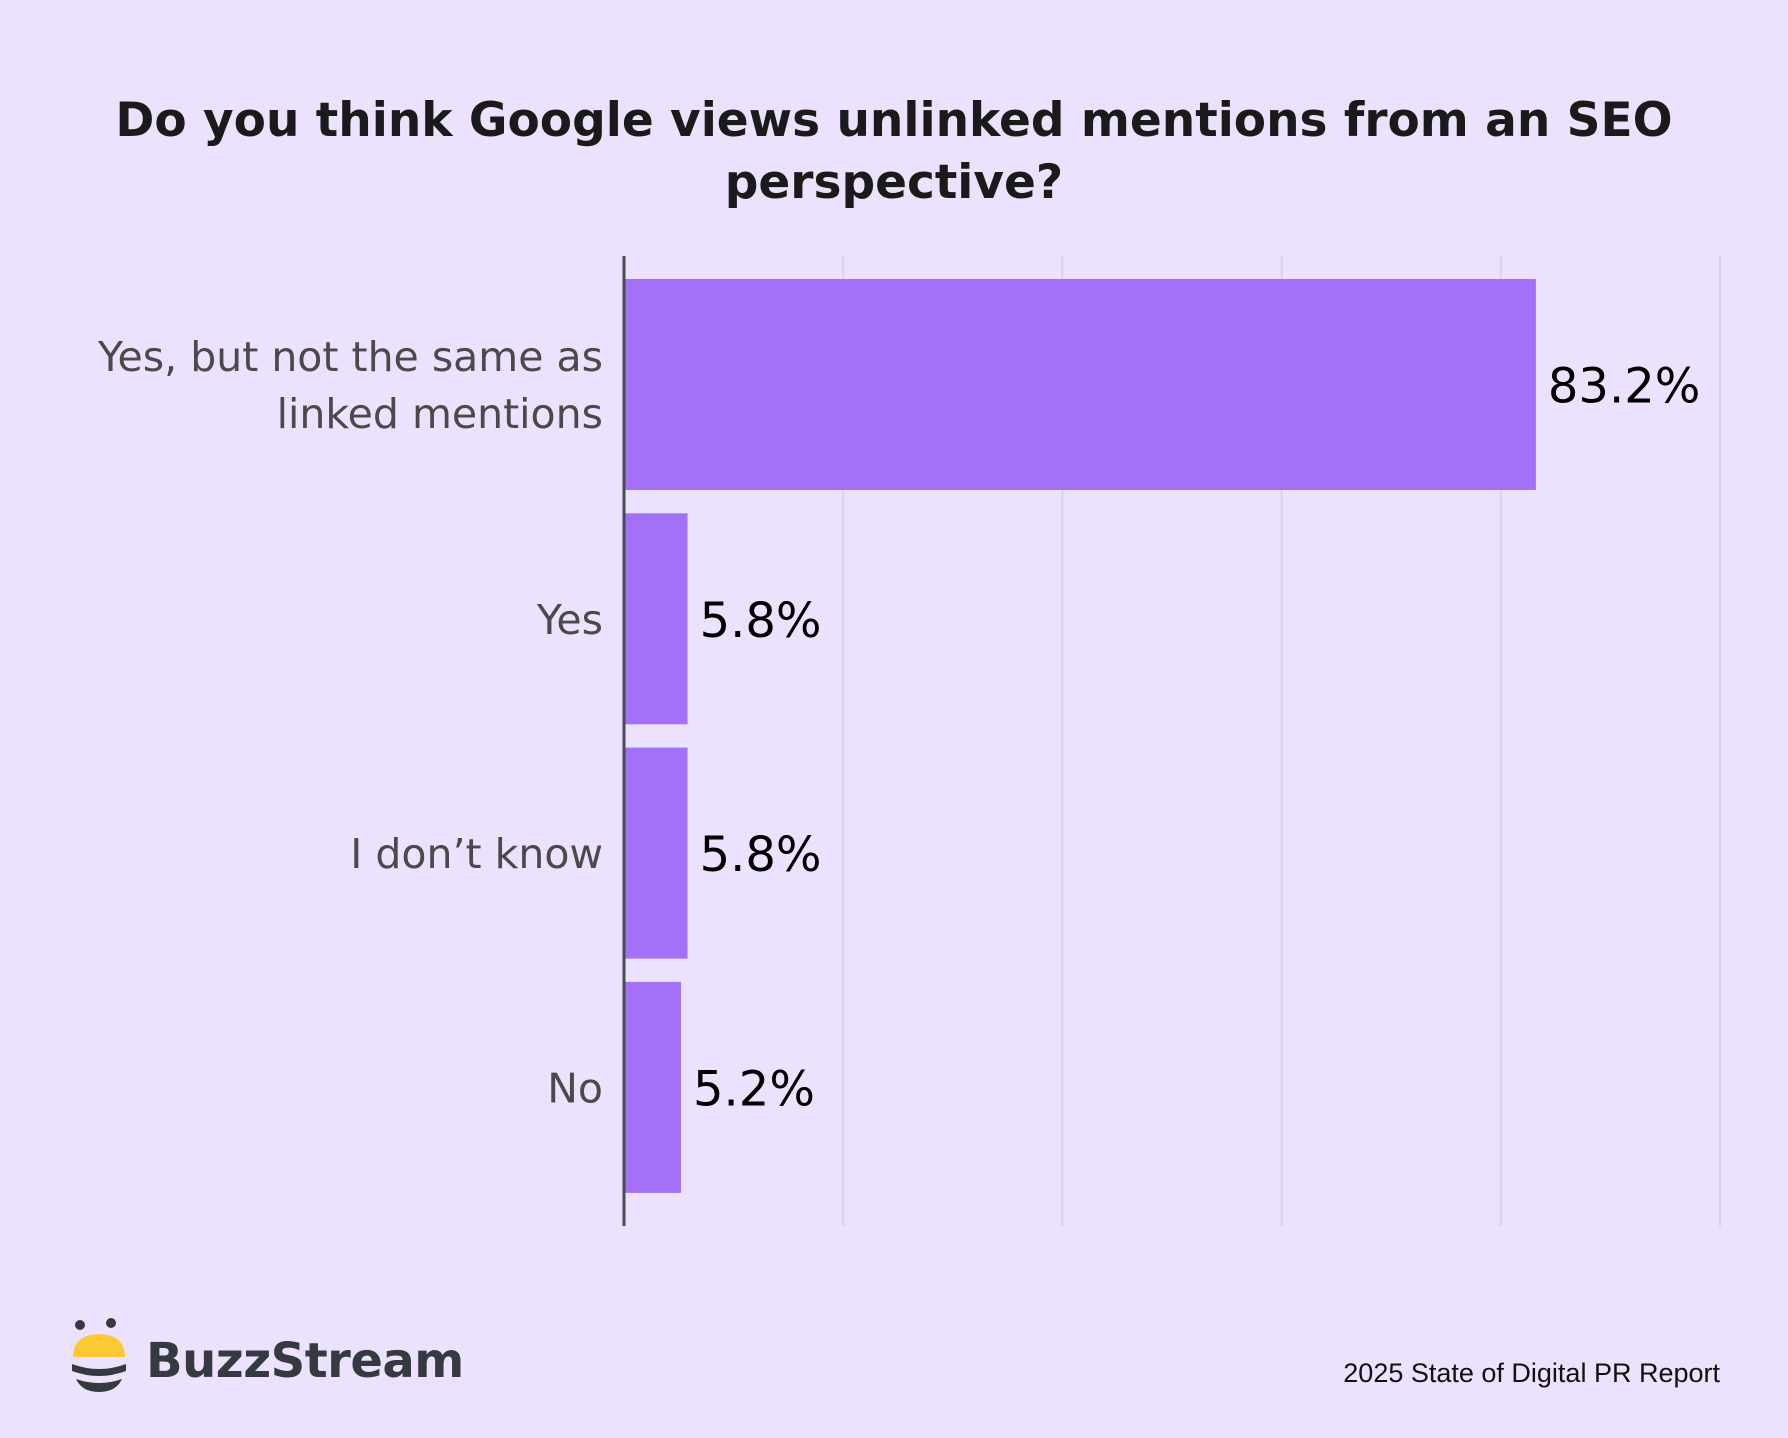  I want to click on category-label-line: Yes, so click(569, 620).